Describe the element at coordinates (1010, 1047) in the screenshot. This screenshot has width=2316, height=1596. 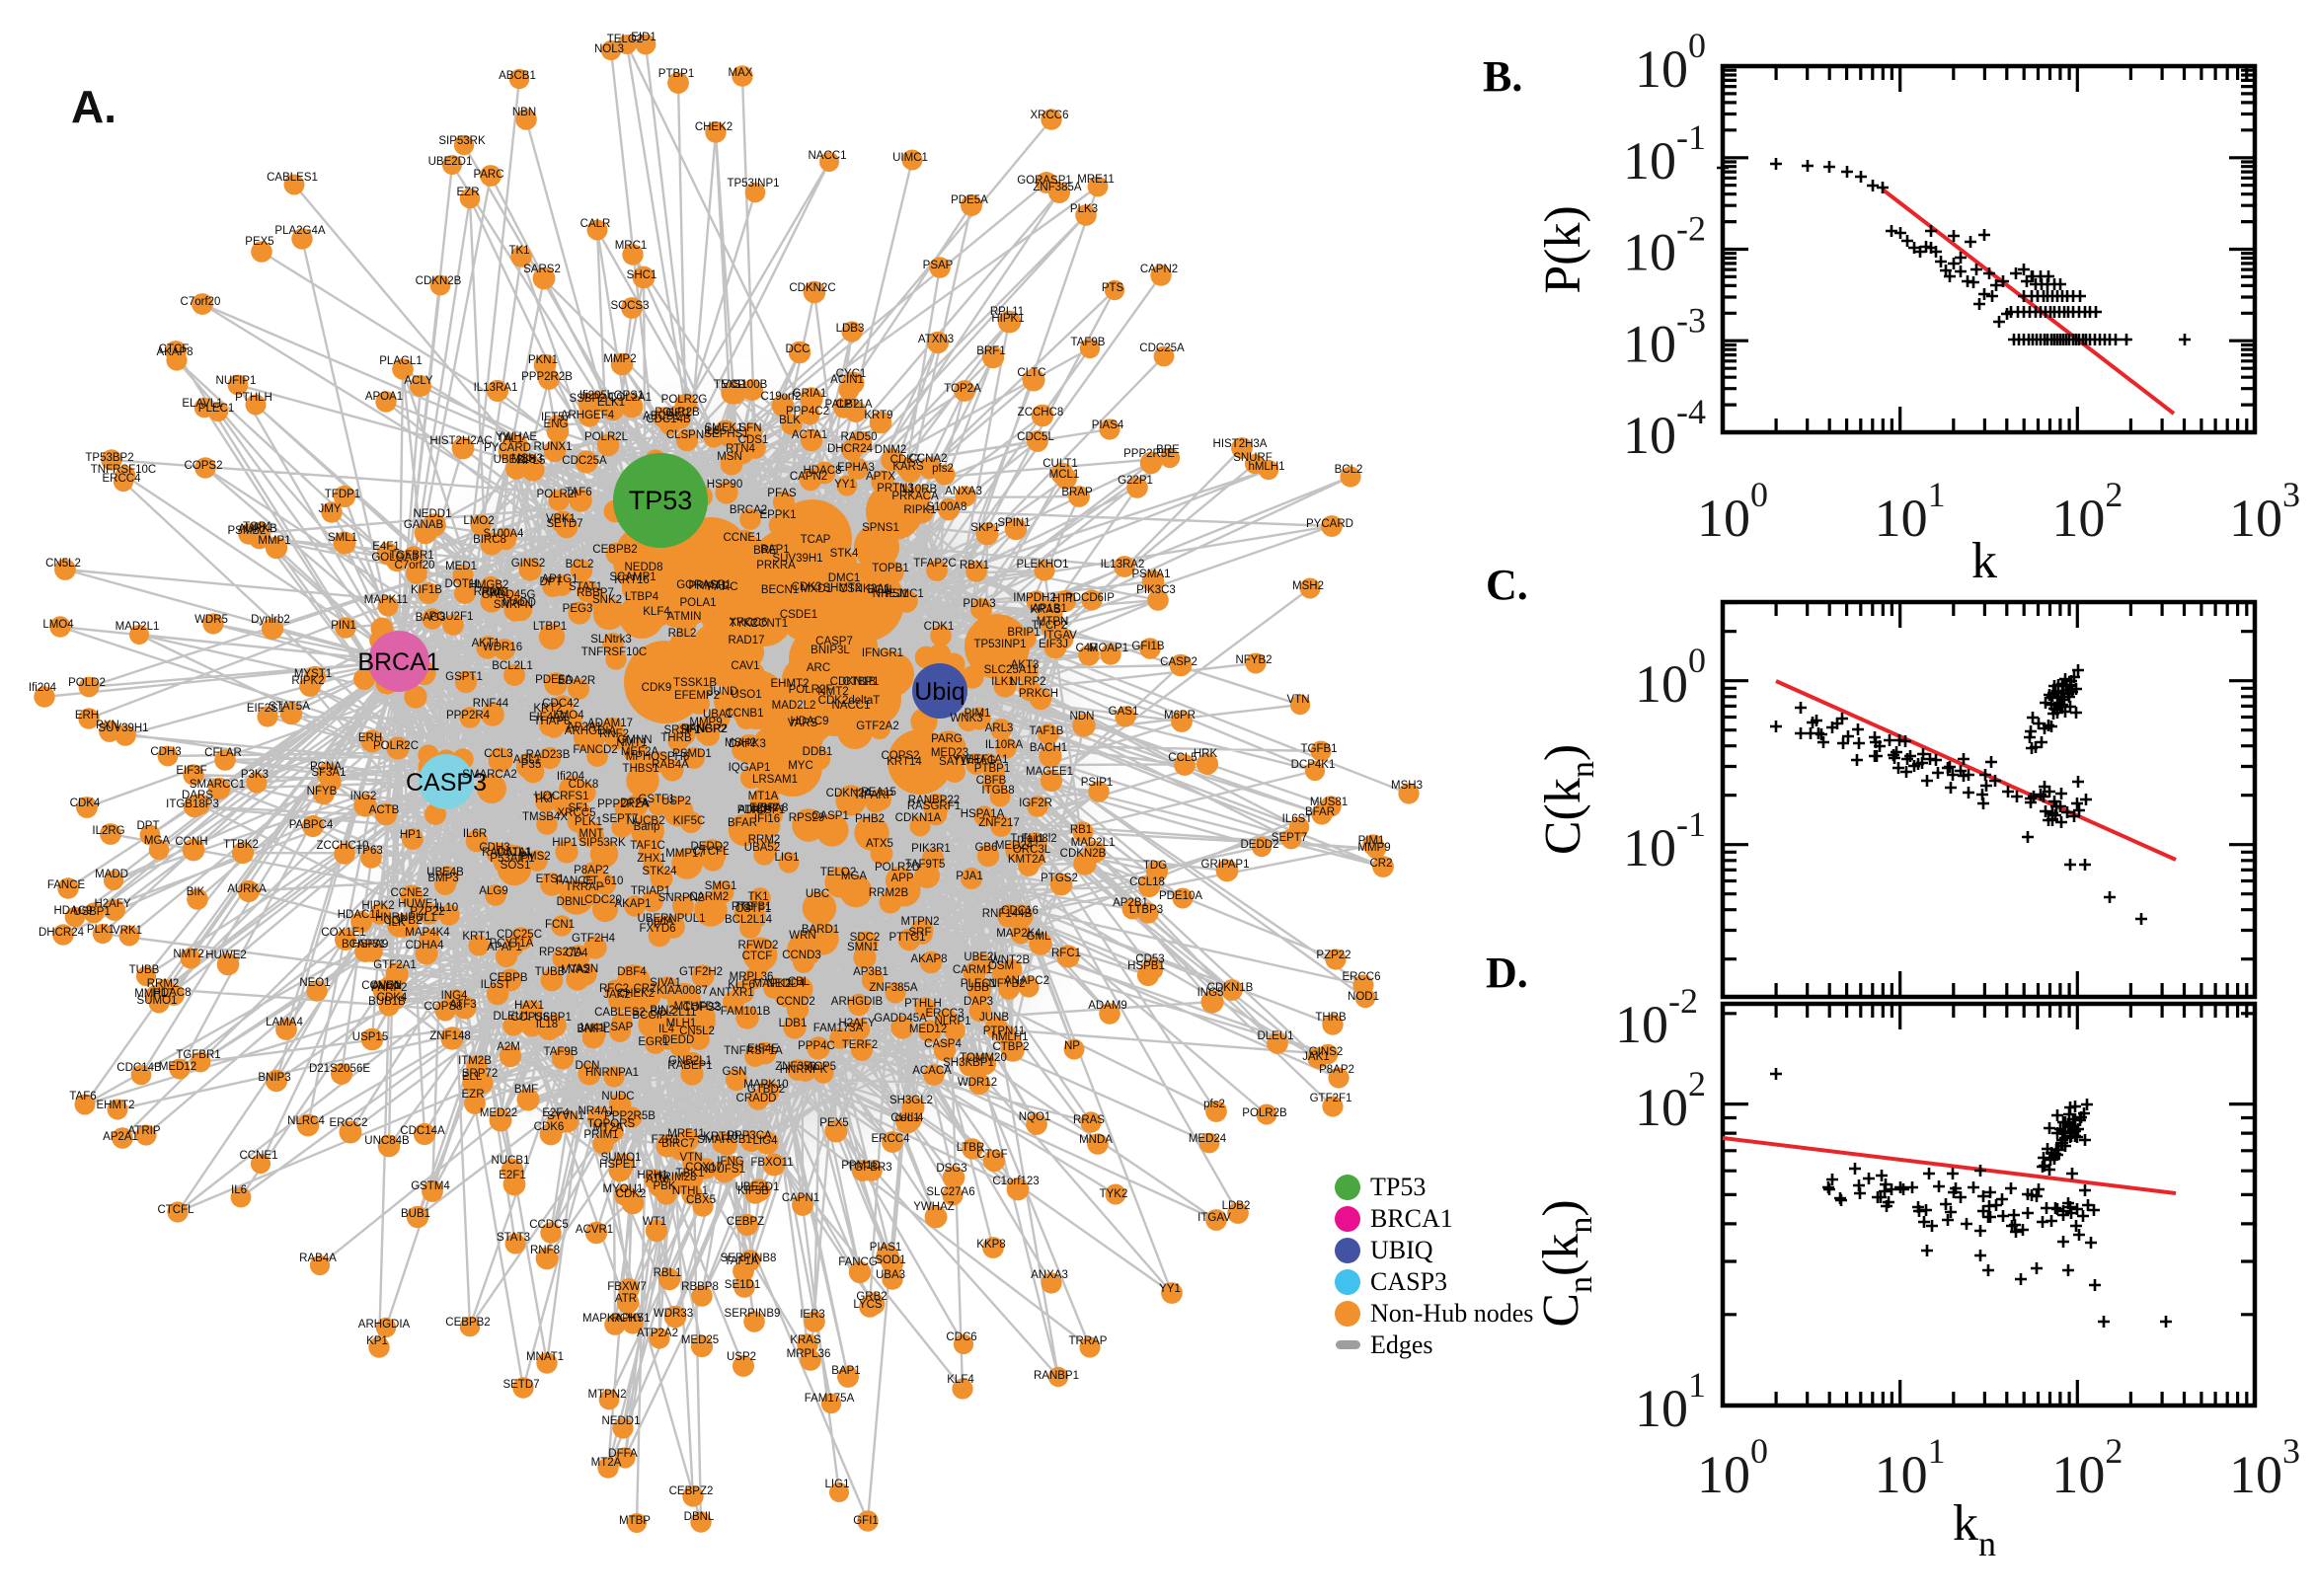
I see `svg-text: CTBP2` at that location.